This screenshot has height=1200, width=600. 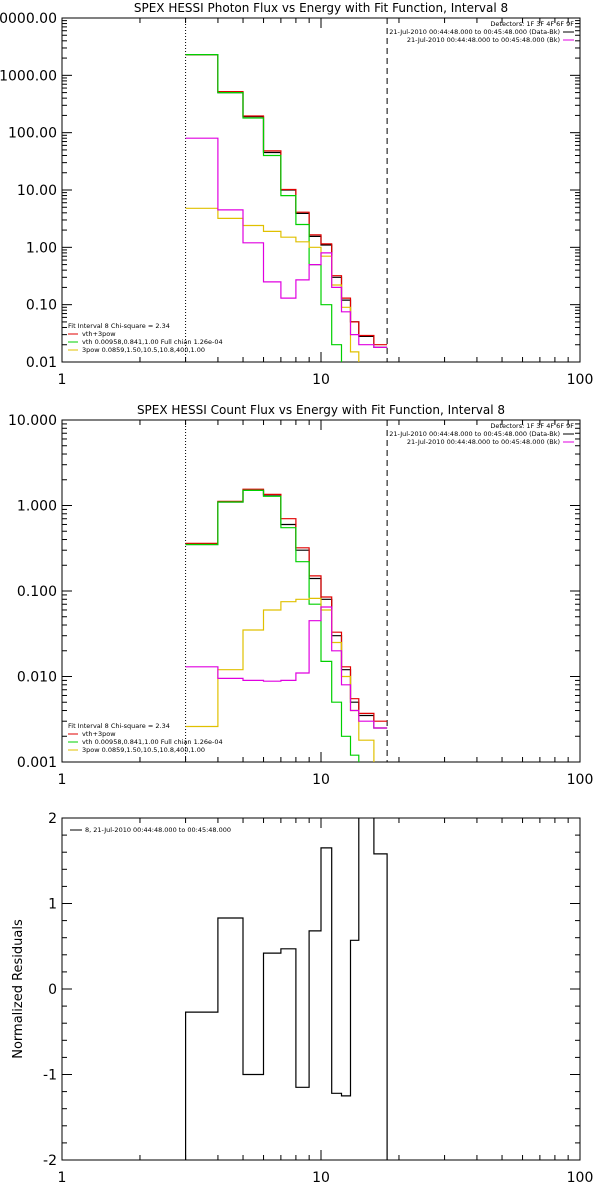 What do you see at coordinates (37, 592) in the screenshot?
I see `y-tick-label: 0.100` at bounding box center [37, 592].